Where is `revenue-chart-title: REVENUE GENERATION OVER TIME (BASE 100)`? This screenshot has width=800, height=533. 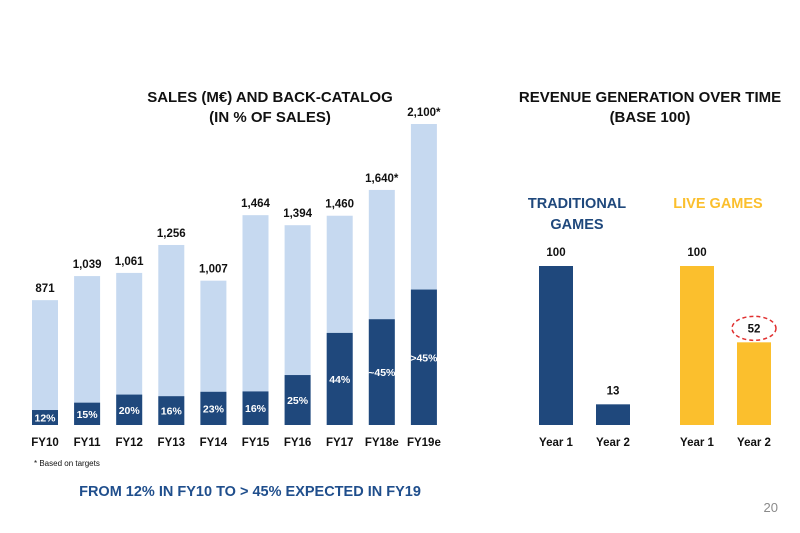
revenue-chart-title: REVENUE GENERATION OVER TIME (BASE 100) is located at coordinates (650, 108).